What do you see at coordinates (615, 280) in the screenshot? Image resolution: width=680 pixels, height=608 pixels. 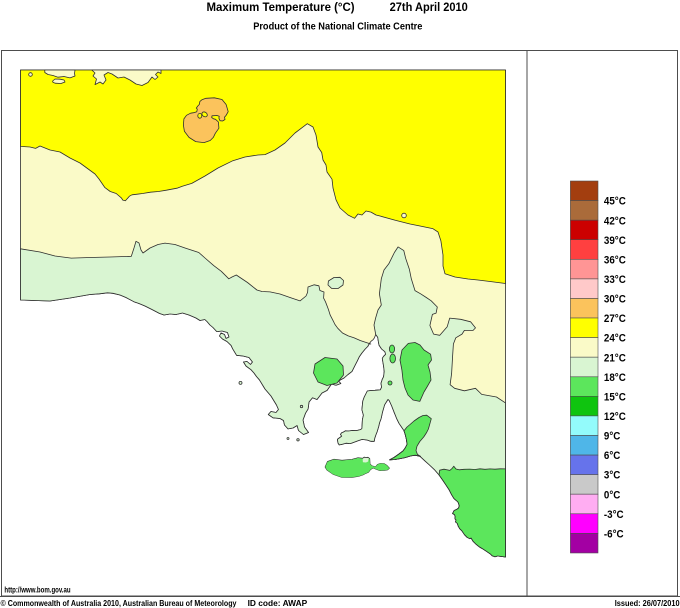 I see `svg-text: 33°C` at bounding box center [615, 280].